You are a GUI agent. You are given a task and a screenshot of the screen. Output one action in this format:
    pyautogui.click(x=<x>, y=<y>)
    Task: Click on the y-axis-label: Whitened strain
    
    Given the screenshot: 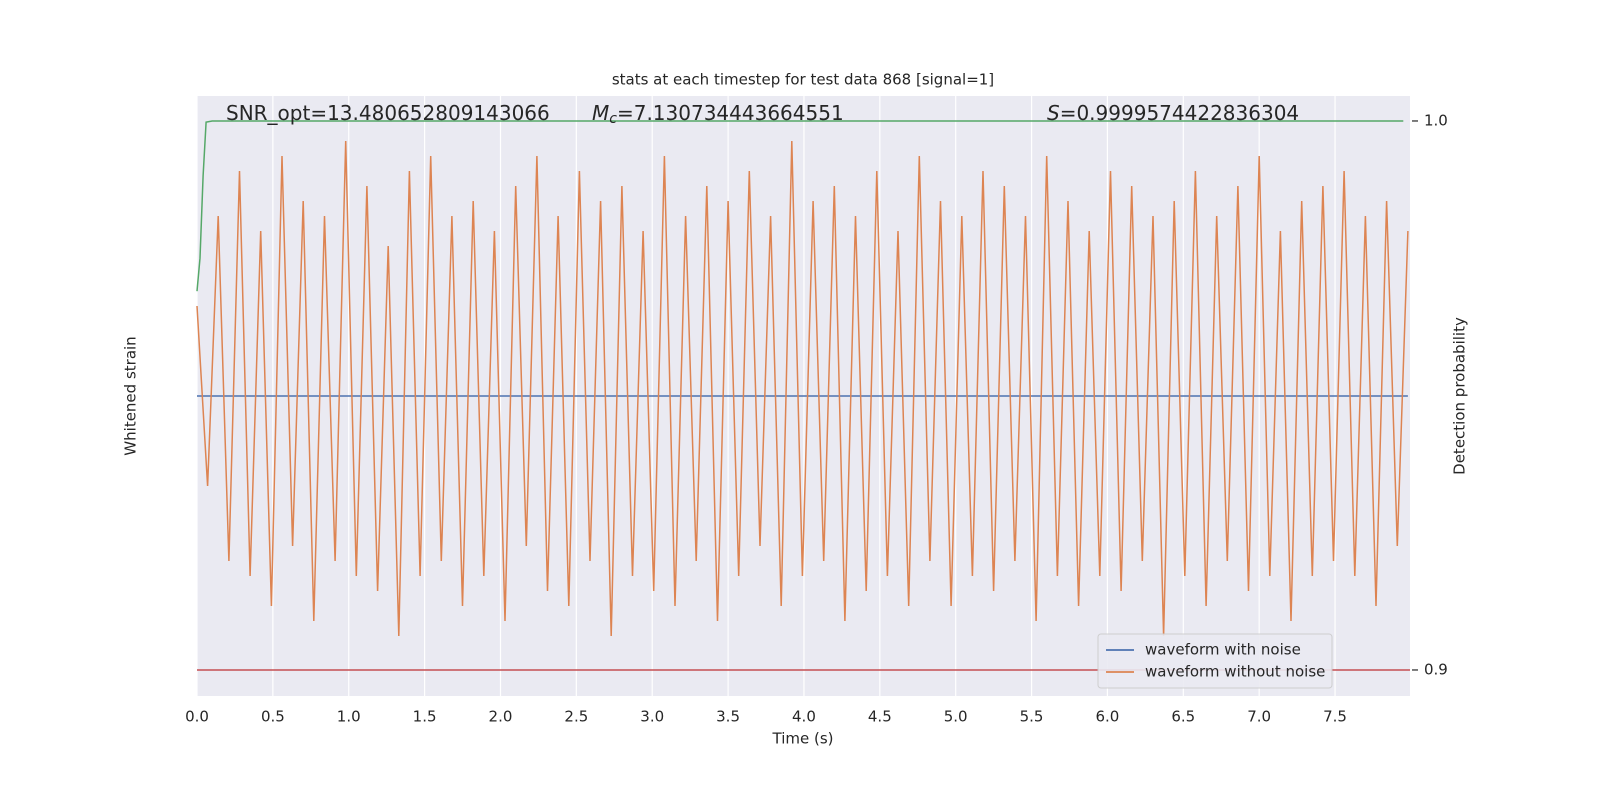 What is the action you would take?
    pyautogui.click(x=131, y=395)
    